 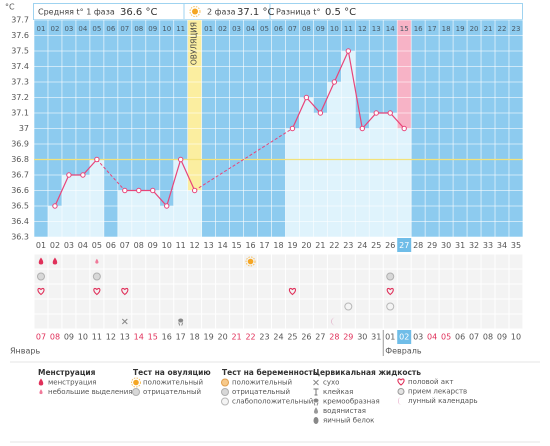 What do you see at coordinates (221, 12) in the screenshot?
I see `phase2-label: 2 фаза` at bounding box center [221, 12].